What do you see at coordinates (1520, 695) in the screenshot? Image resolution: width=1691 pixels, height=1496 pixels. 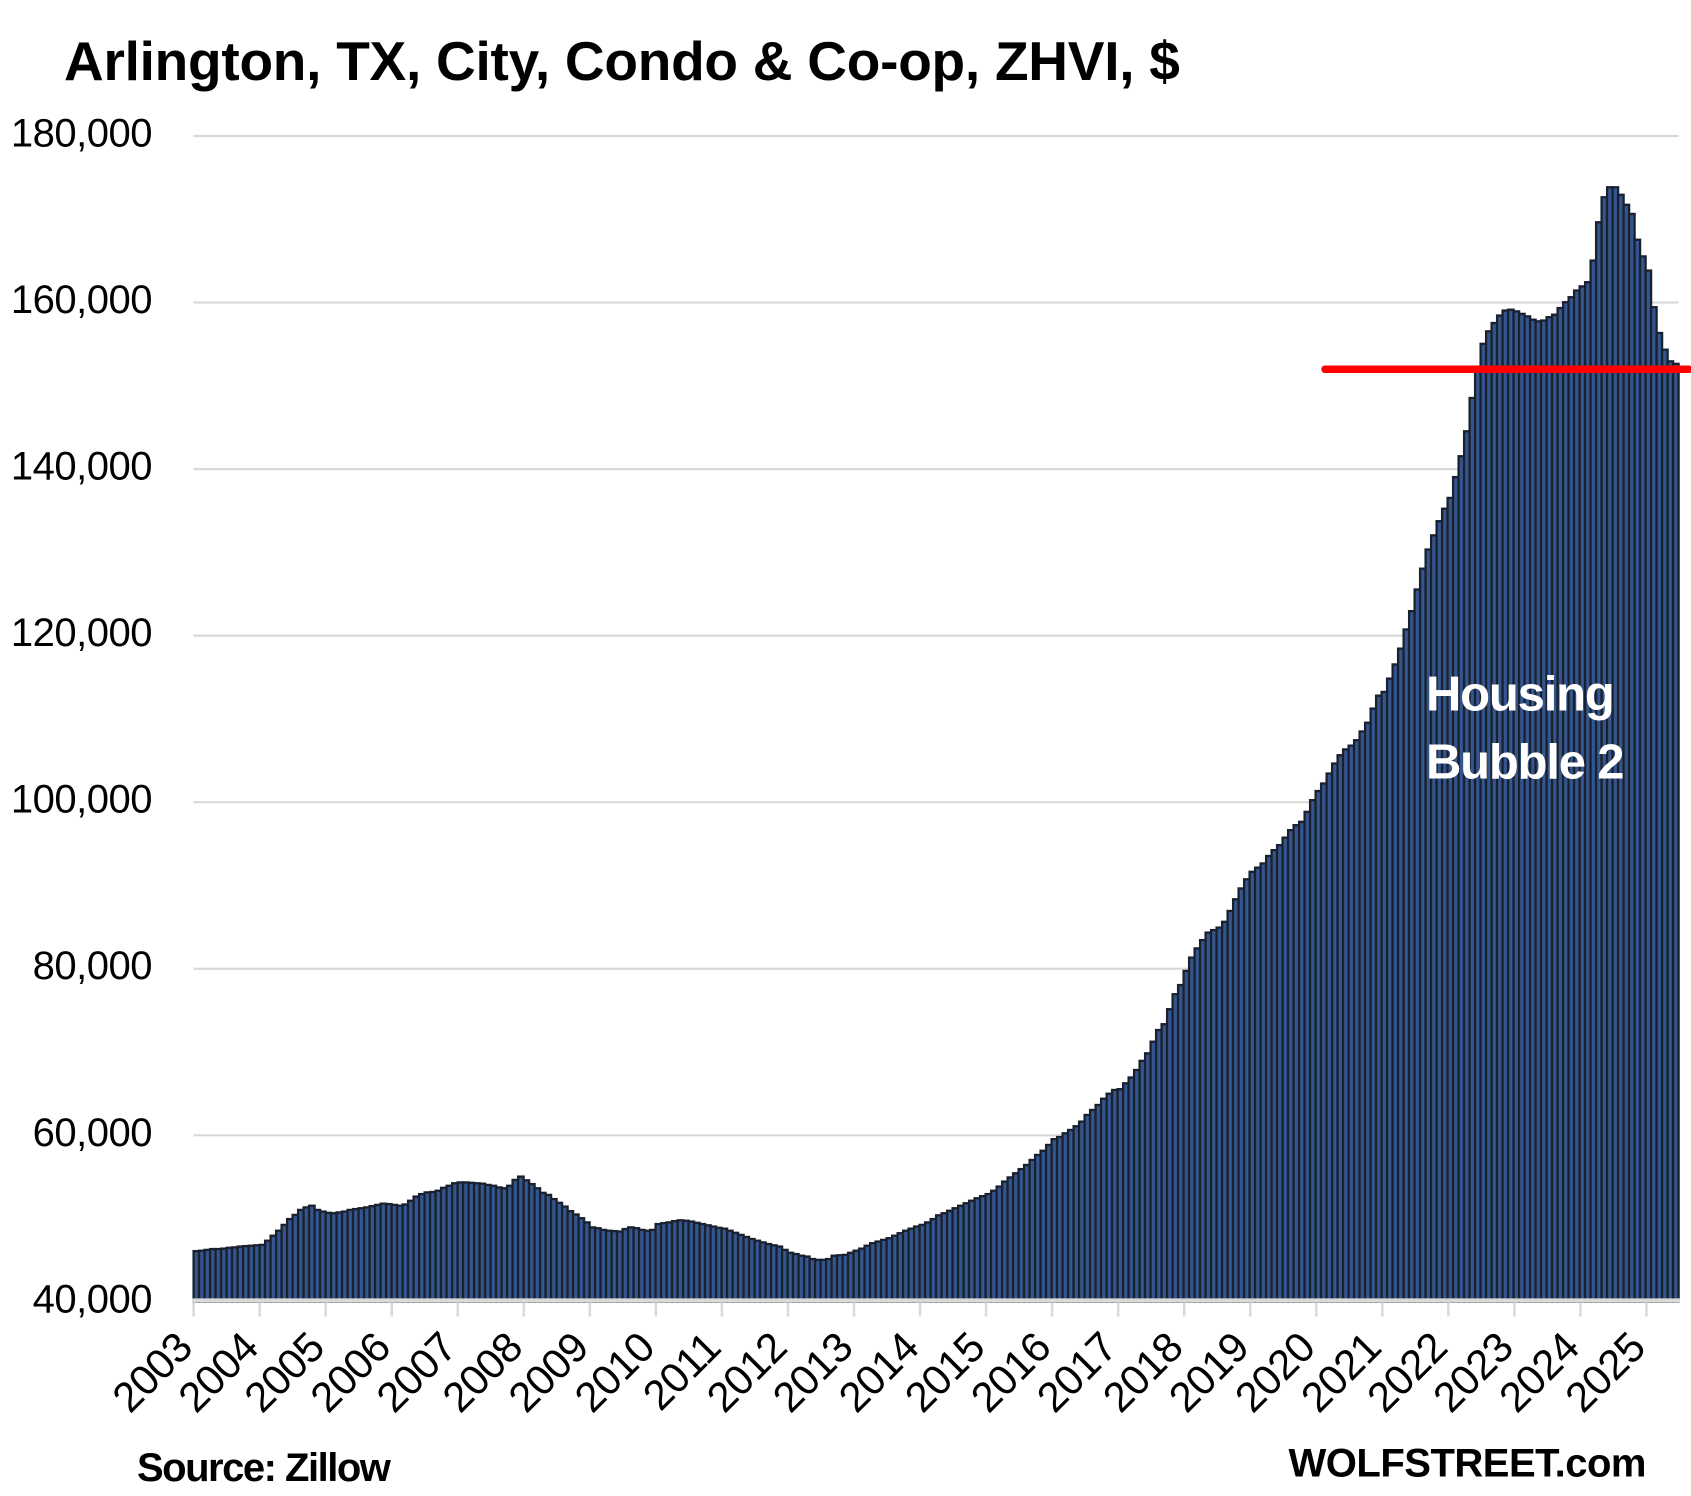 I see `svg-text: Housing` at bounding box center [1520, 695].